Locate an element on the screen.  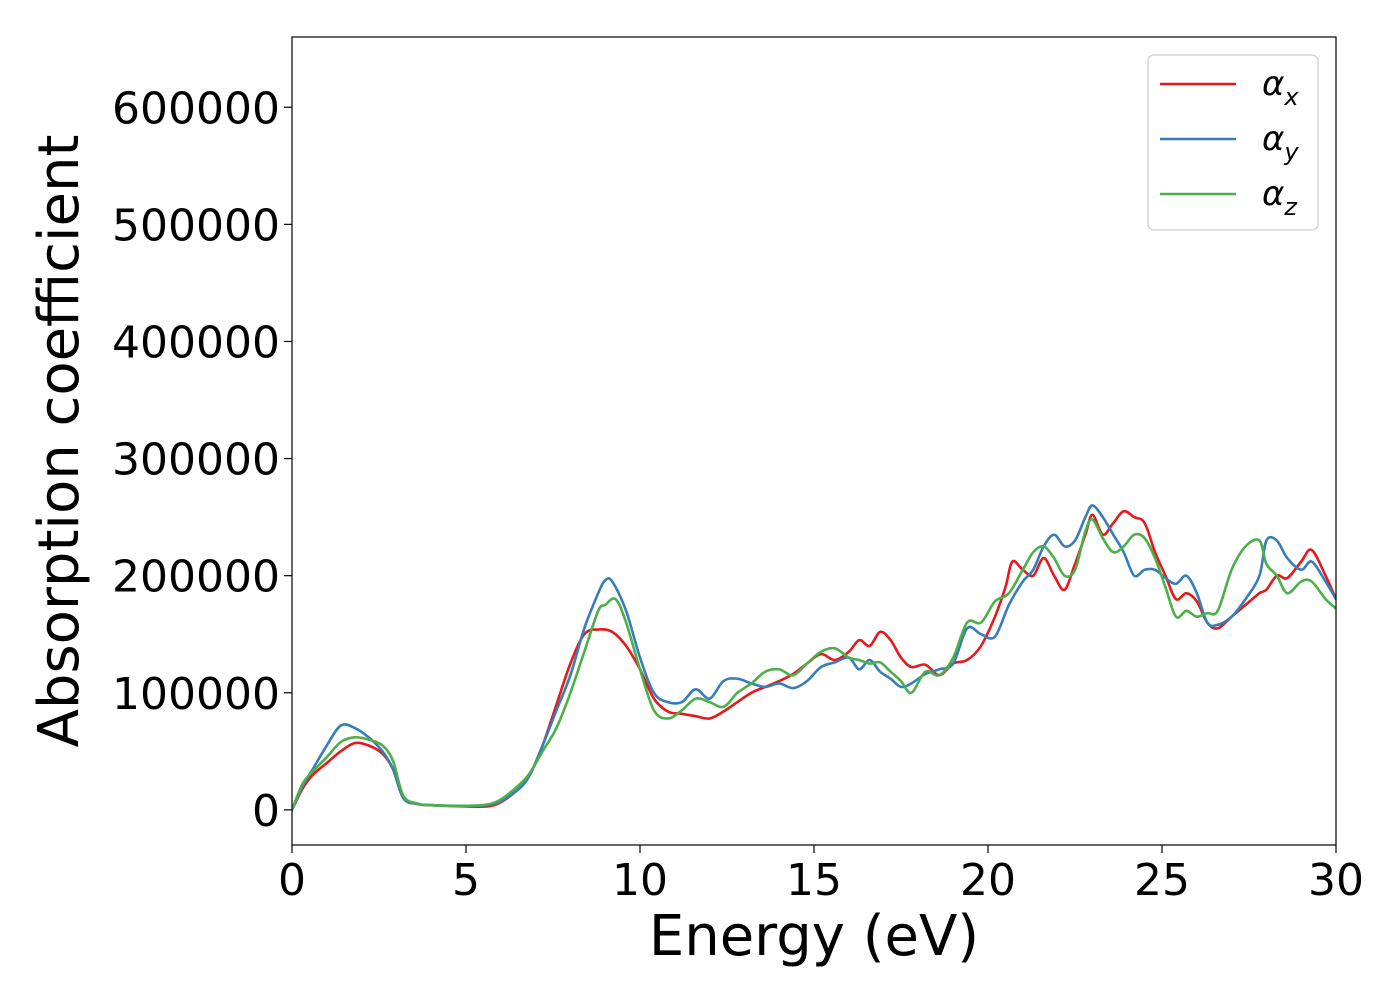
x-tick-label: 0 is located at coordinates (292, 880).